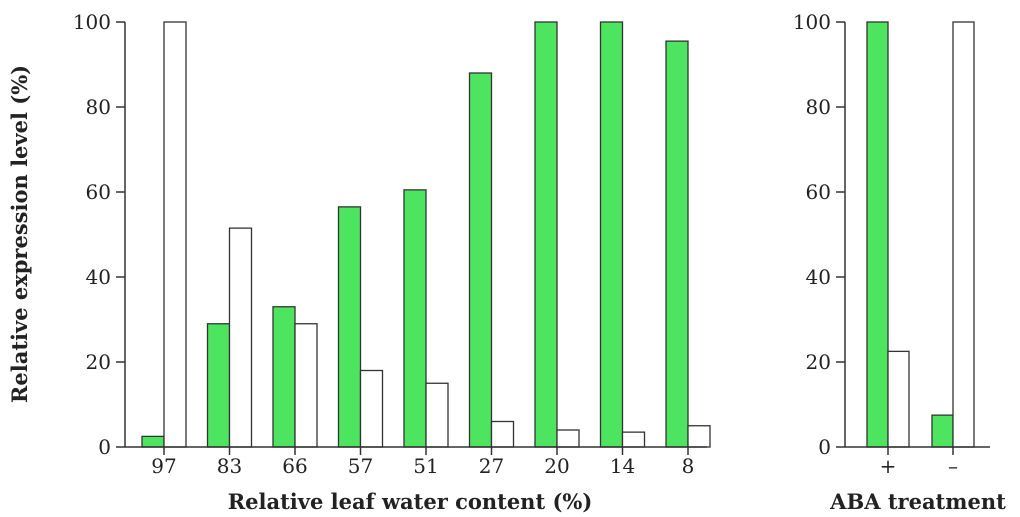  Describe the element at coordinates (410, 501) in the screenshot. I see `water-content-x-axis-title: Relative leaf water content (%)` at that location.